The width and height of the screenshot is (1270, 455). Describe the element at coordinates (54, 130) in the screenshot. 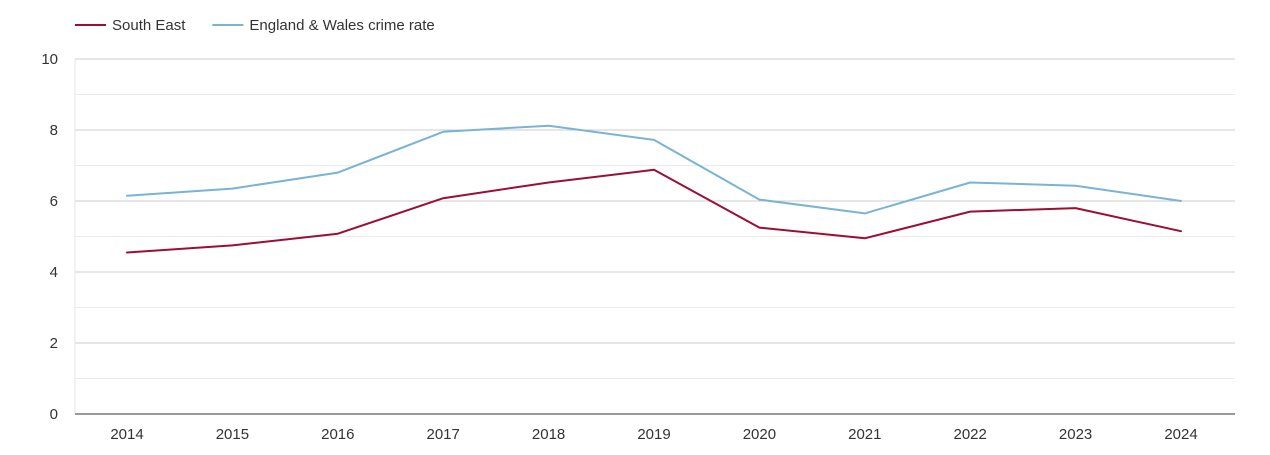

I see `y-tick-label: 8` at that location.